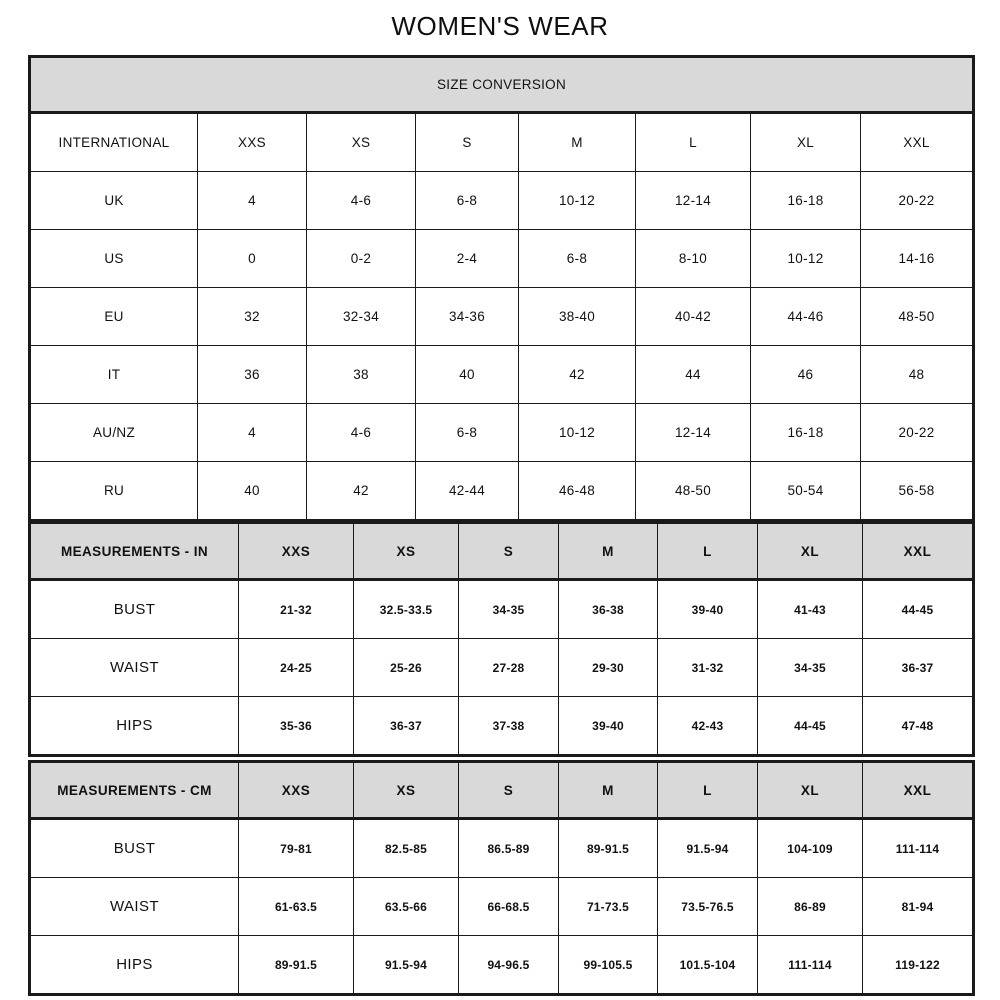 Image resolution: width=1000 pixels, height=1000 pixels. Describe the element at coordinates (917, 374) in the screenshot. I see `cell: 48` at that location.